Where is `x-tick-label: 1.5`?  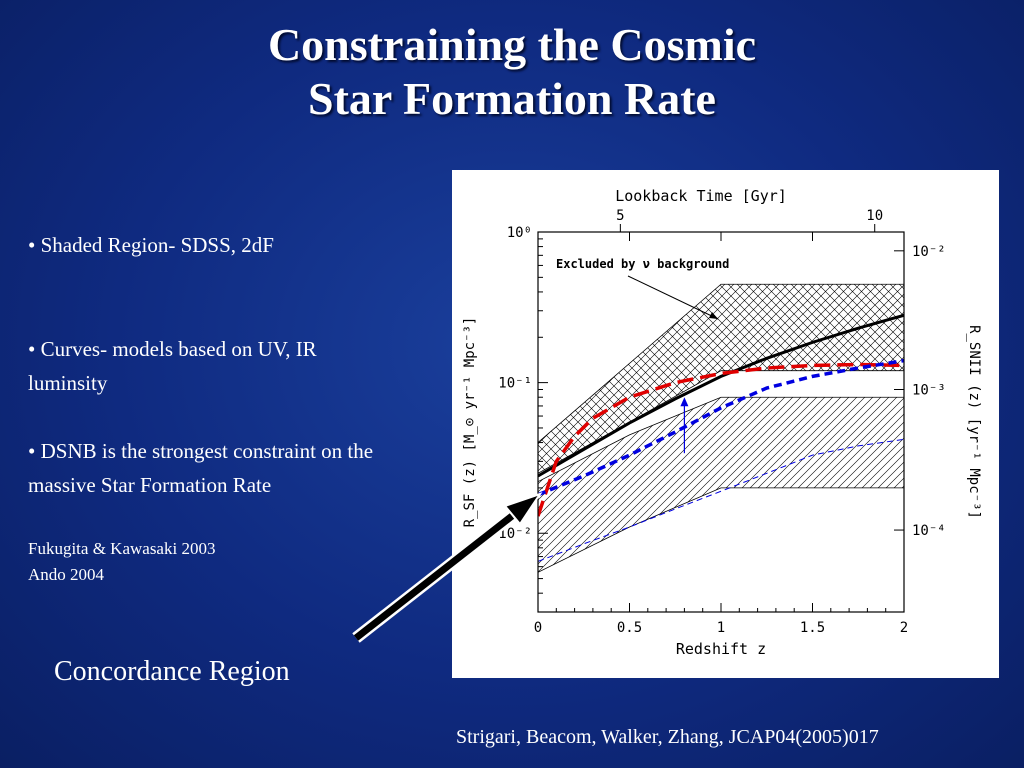
x-tick-label: 1.5 is located at coordinates (812, 628).